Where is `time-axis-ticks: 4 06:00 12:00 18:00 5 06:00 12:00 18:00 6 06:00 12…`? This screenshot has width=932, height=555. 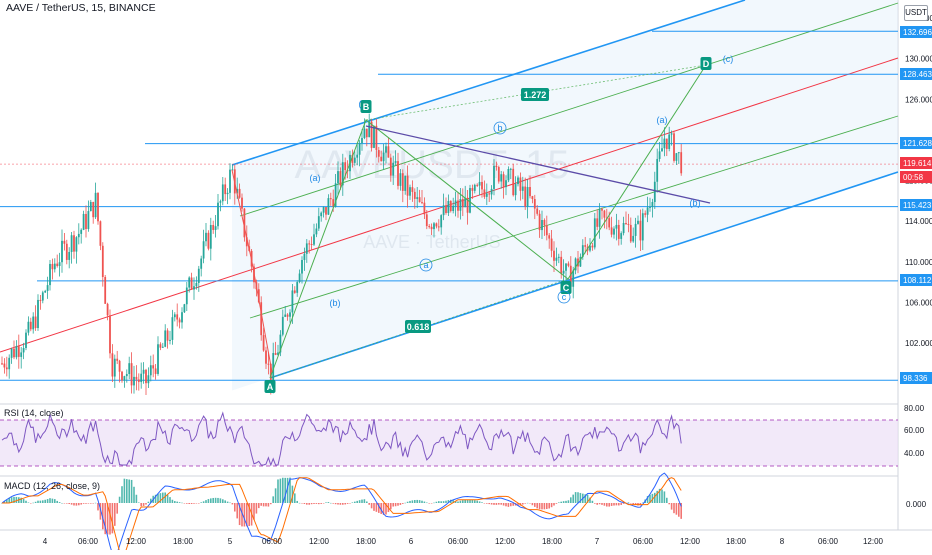 time-axis-ticks: 4 06:00 12:00 18:00 5 06:00 12:00 18:00 6 06:00 12… is located at coordinates (463, 541).